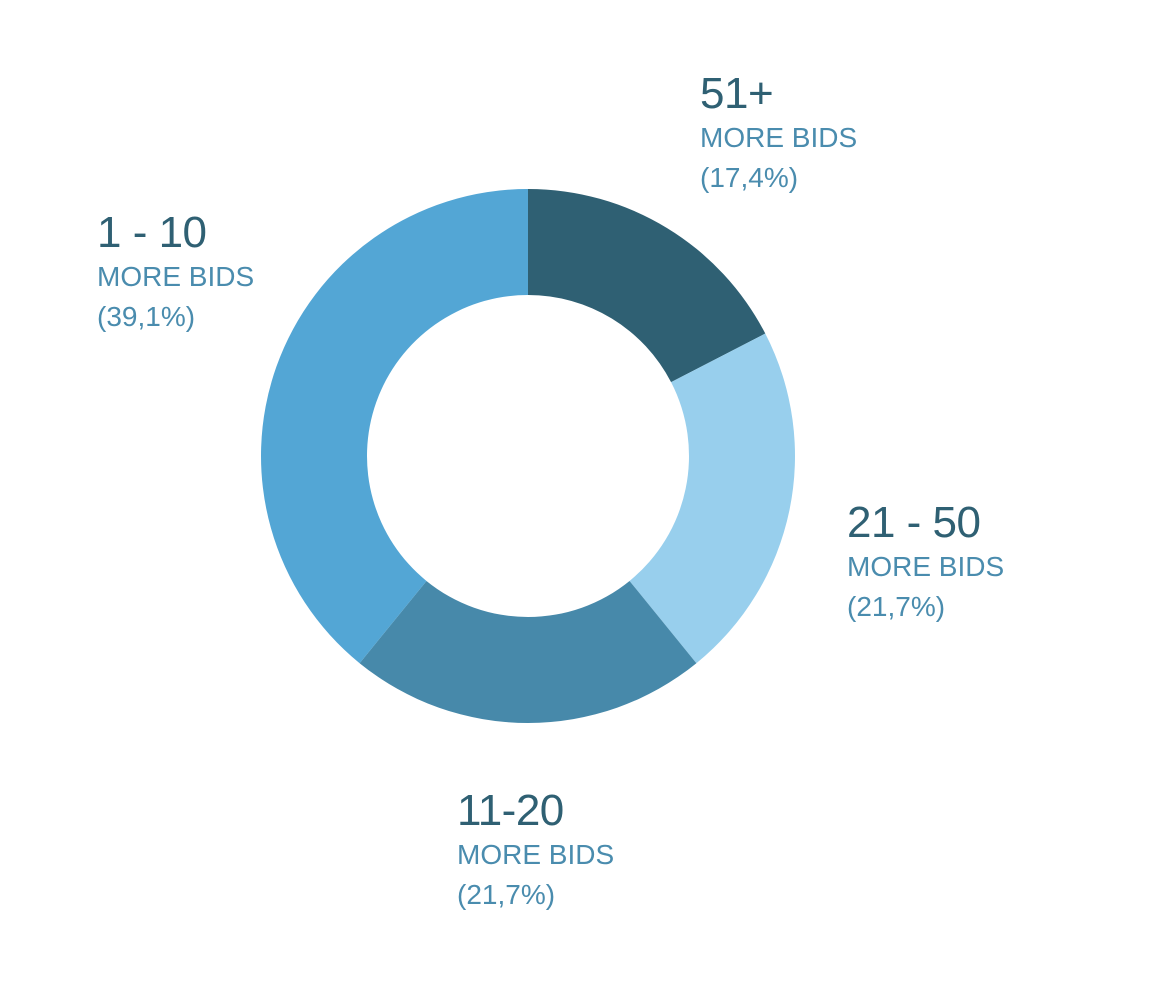 Image resolution: width=1158 pixels, height=982 pixels. I want to click on slice-percent-label: (17,4%), so click(749, 177).